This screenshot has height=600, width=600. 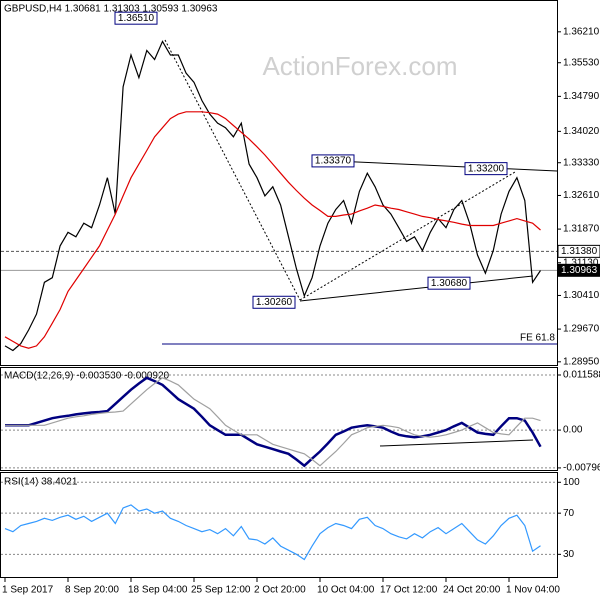 What do you see at coordinates (581, 229) in the screenshot?
I see `y-tick-label: 1.31870` at bounding box center [581, 229].